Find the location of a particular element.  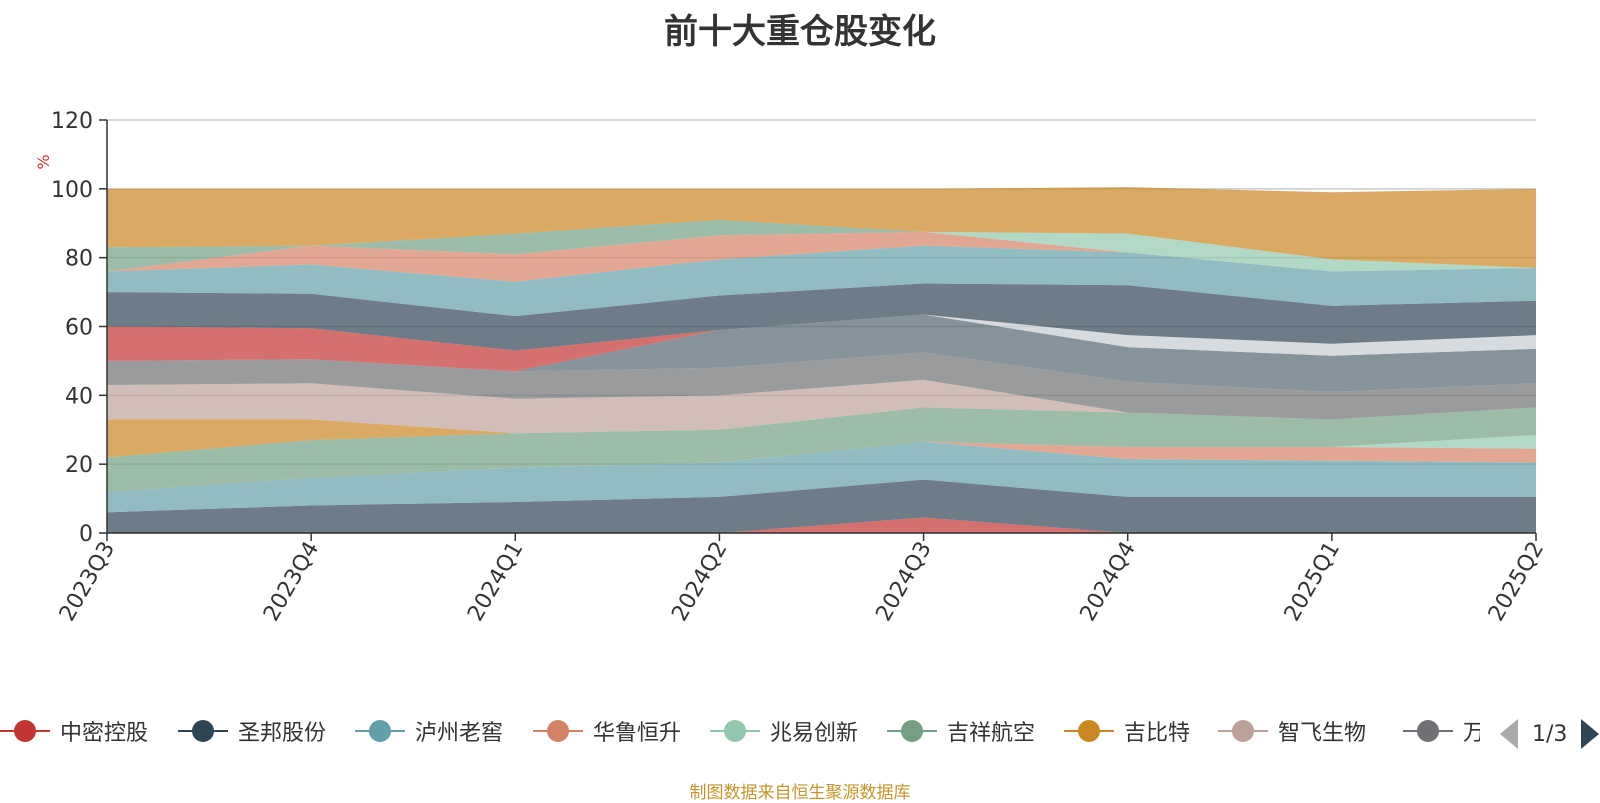

legend-label: 泸州老窖 is located at coordinates (459, 733).